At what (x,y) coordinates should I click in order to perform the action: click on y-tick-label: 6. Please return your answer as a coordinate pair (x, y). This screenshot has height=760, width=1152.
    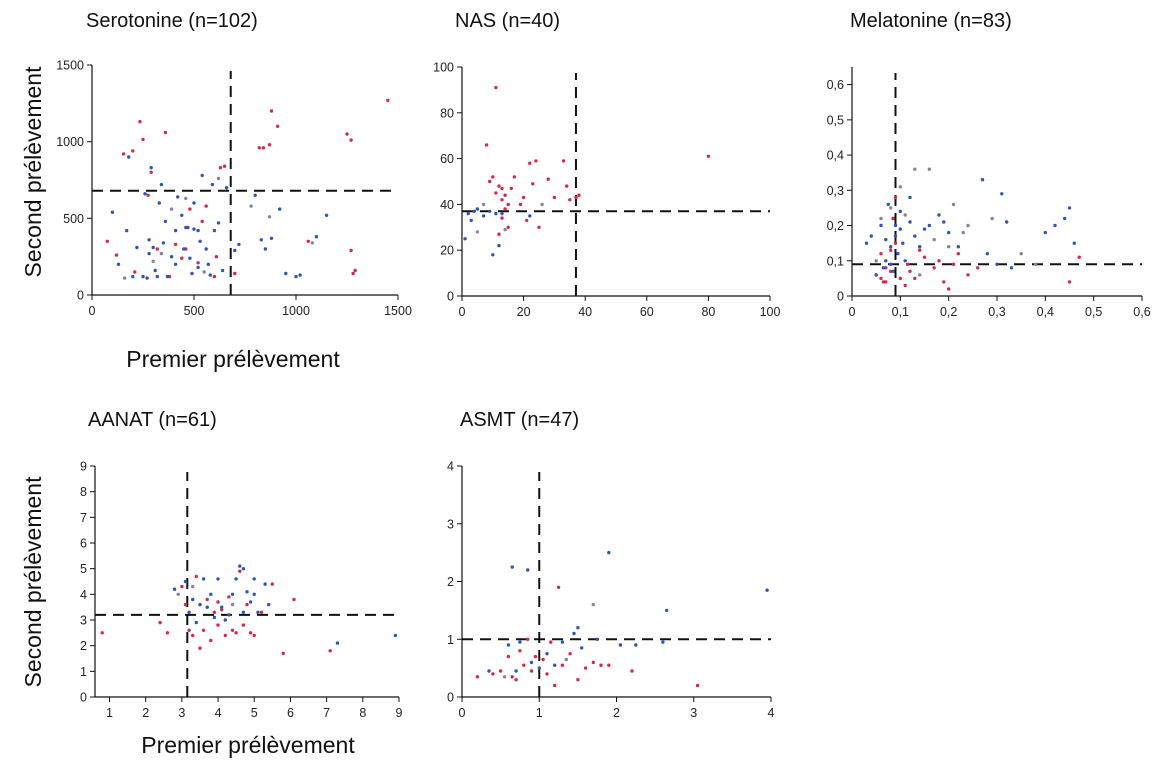
    Looking at the image, I should click on (83, 544).